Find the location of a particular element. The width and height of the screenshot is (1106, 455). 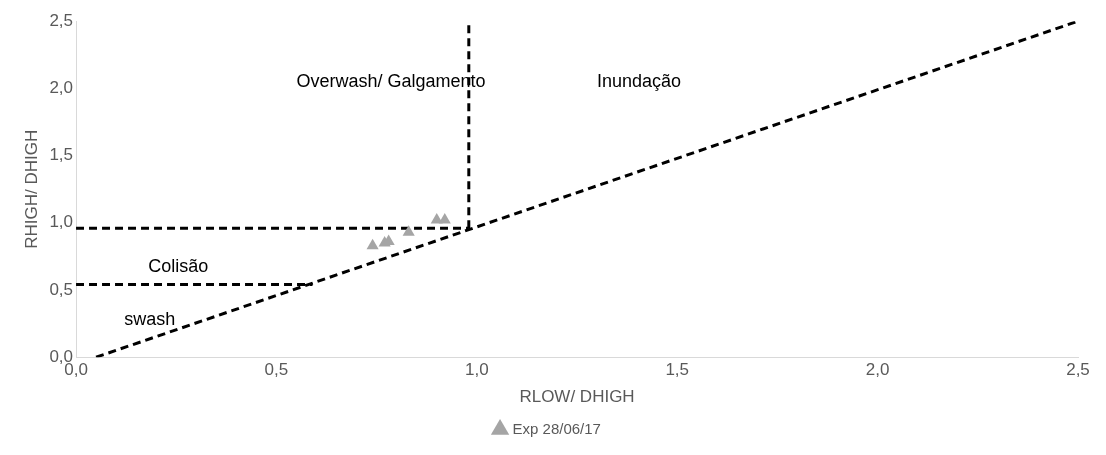

x-tick-label: 2,0 is located at coordinates (877, 370).